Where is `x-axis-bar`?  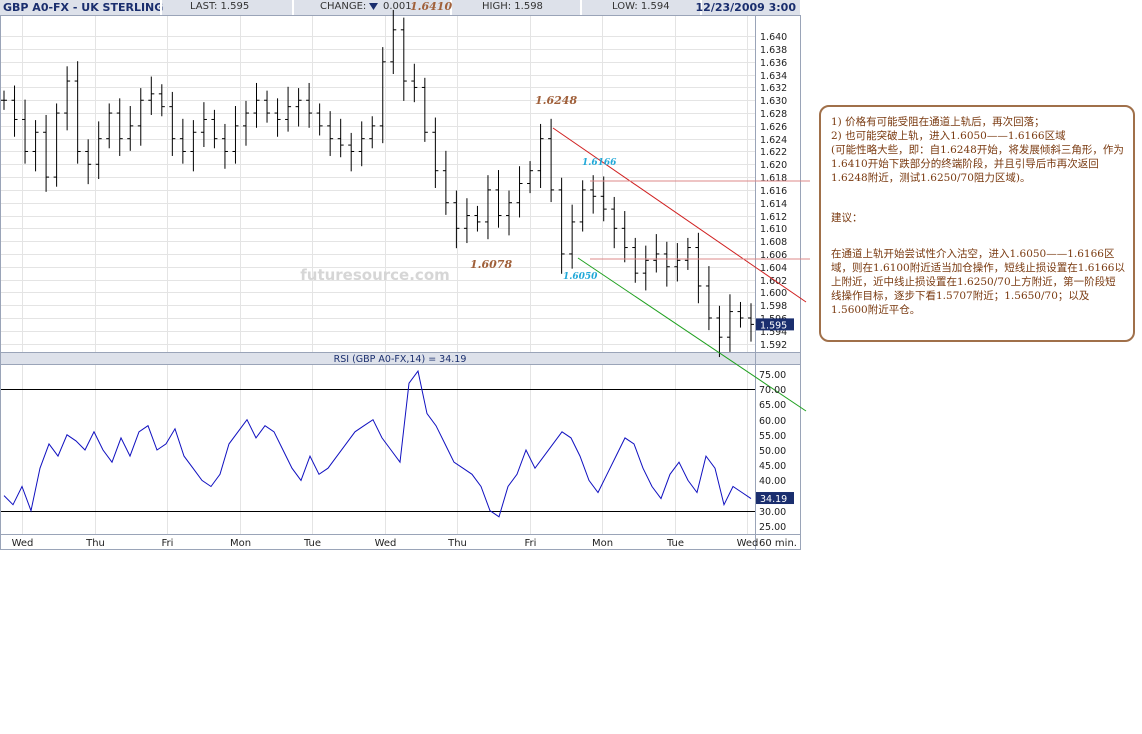
x-axis-bar is located at coordinates (400, 542).